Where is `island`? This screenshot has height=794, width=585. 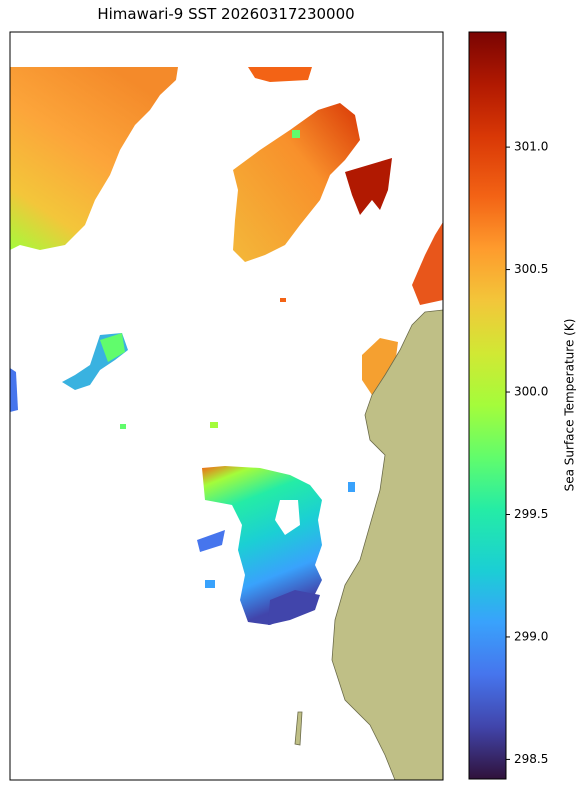 island is located at coordinates (298, 728).